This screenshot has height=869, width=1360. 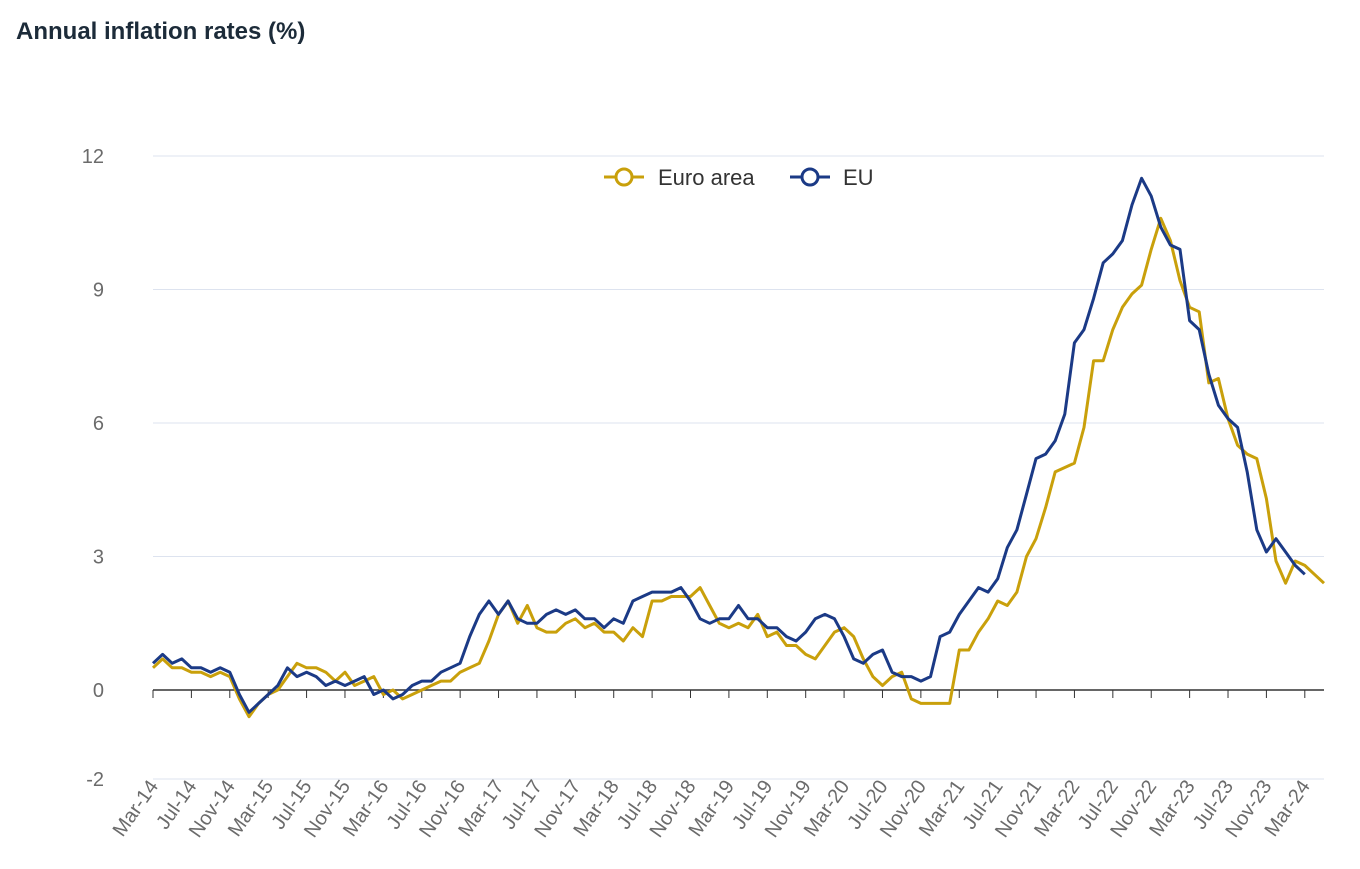 I want to click on legend-item-eu: EU, so click(x=832, y=177).